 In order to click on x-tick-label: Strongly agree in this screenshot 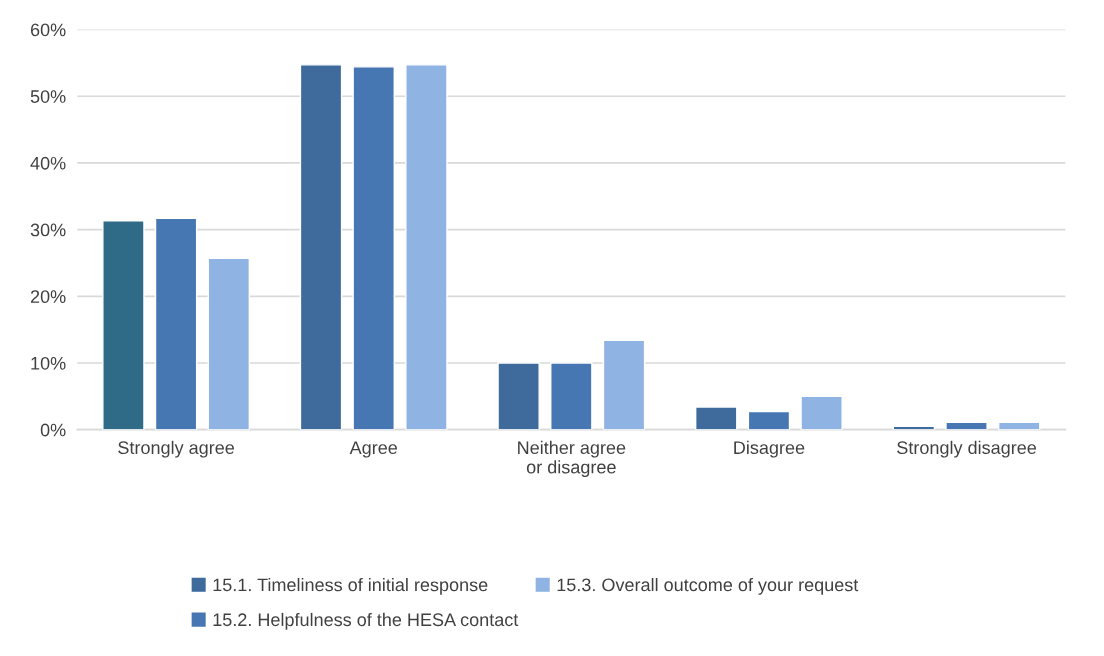, I will do `click(176, 449)`.